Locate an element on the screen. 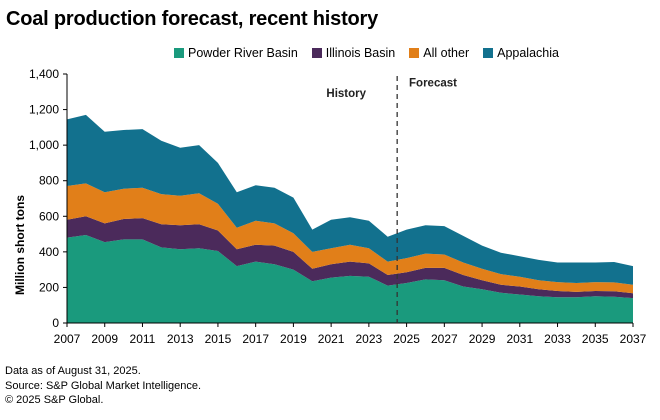  x-tick-label: 2023 is located at coordinates (369, 339).